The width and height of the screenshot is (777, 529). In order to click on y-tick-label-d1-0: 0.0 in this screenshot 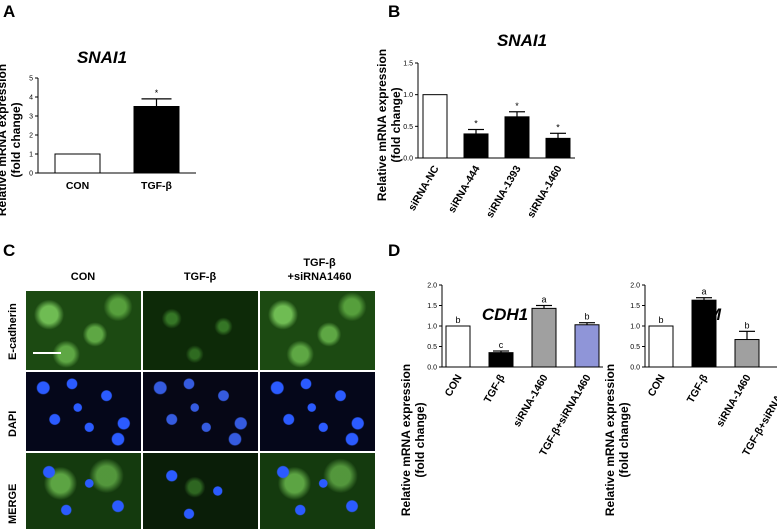, I will do `click(432, 368)`.